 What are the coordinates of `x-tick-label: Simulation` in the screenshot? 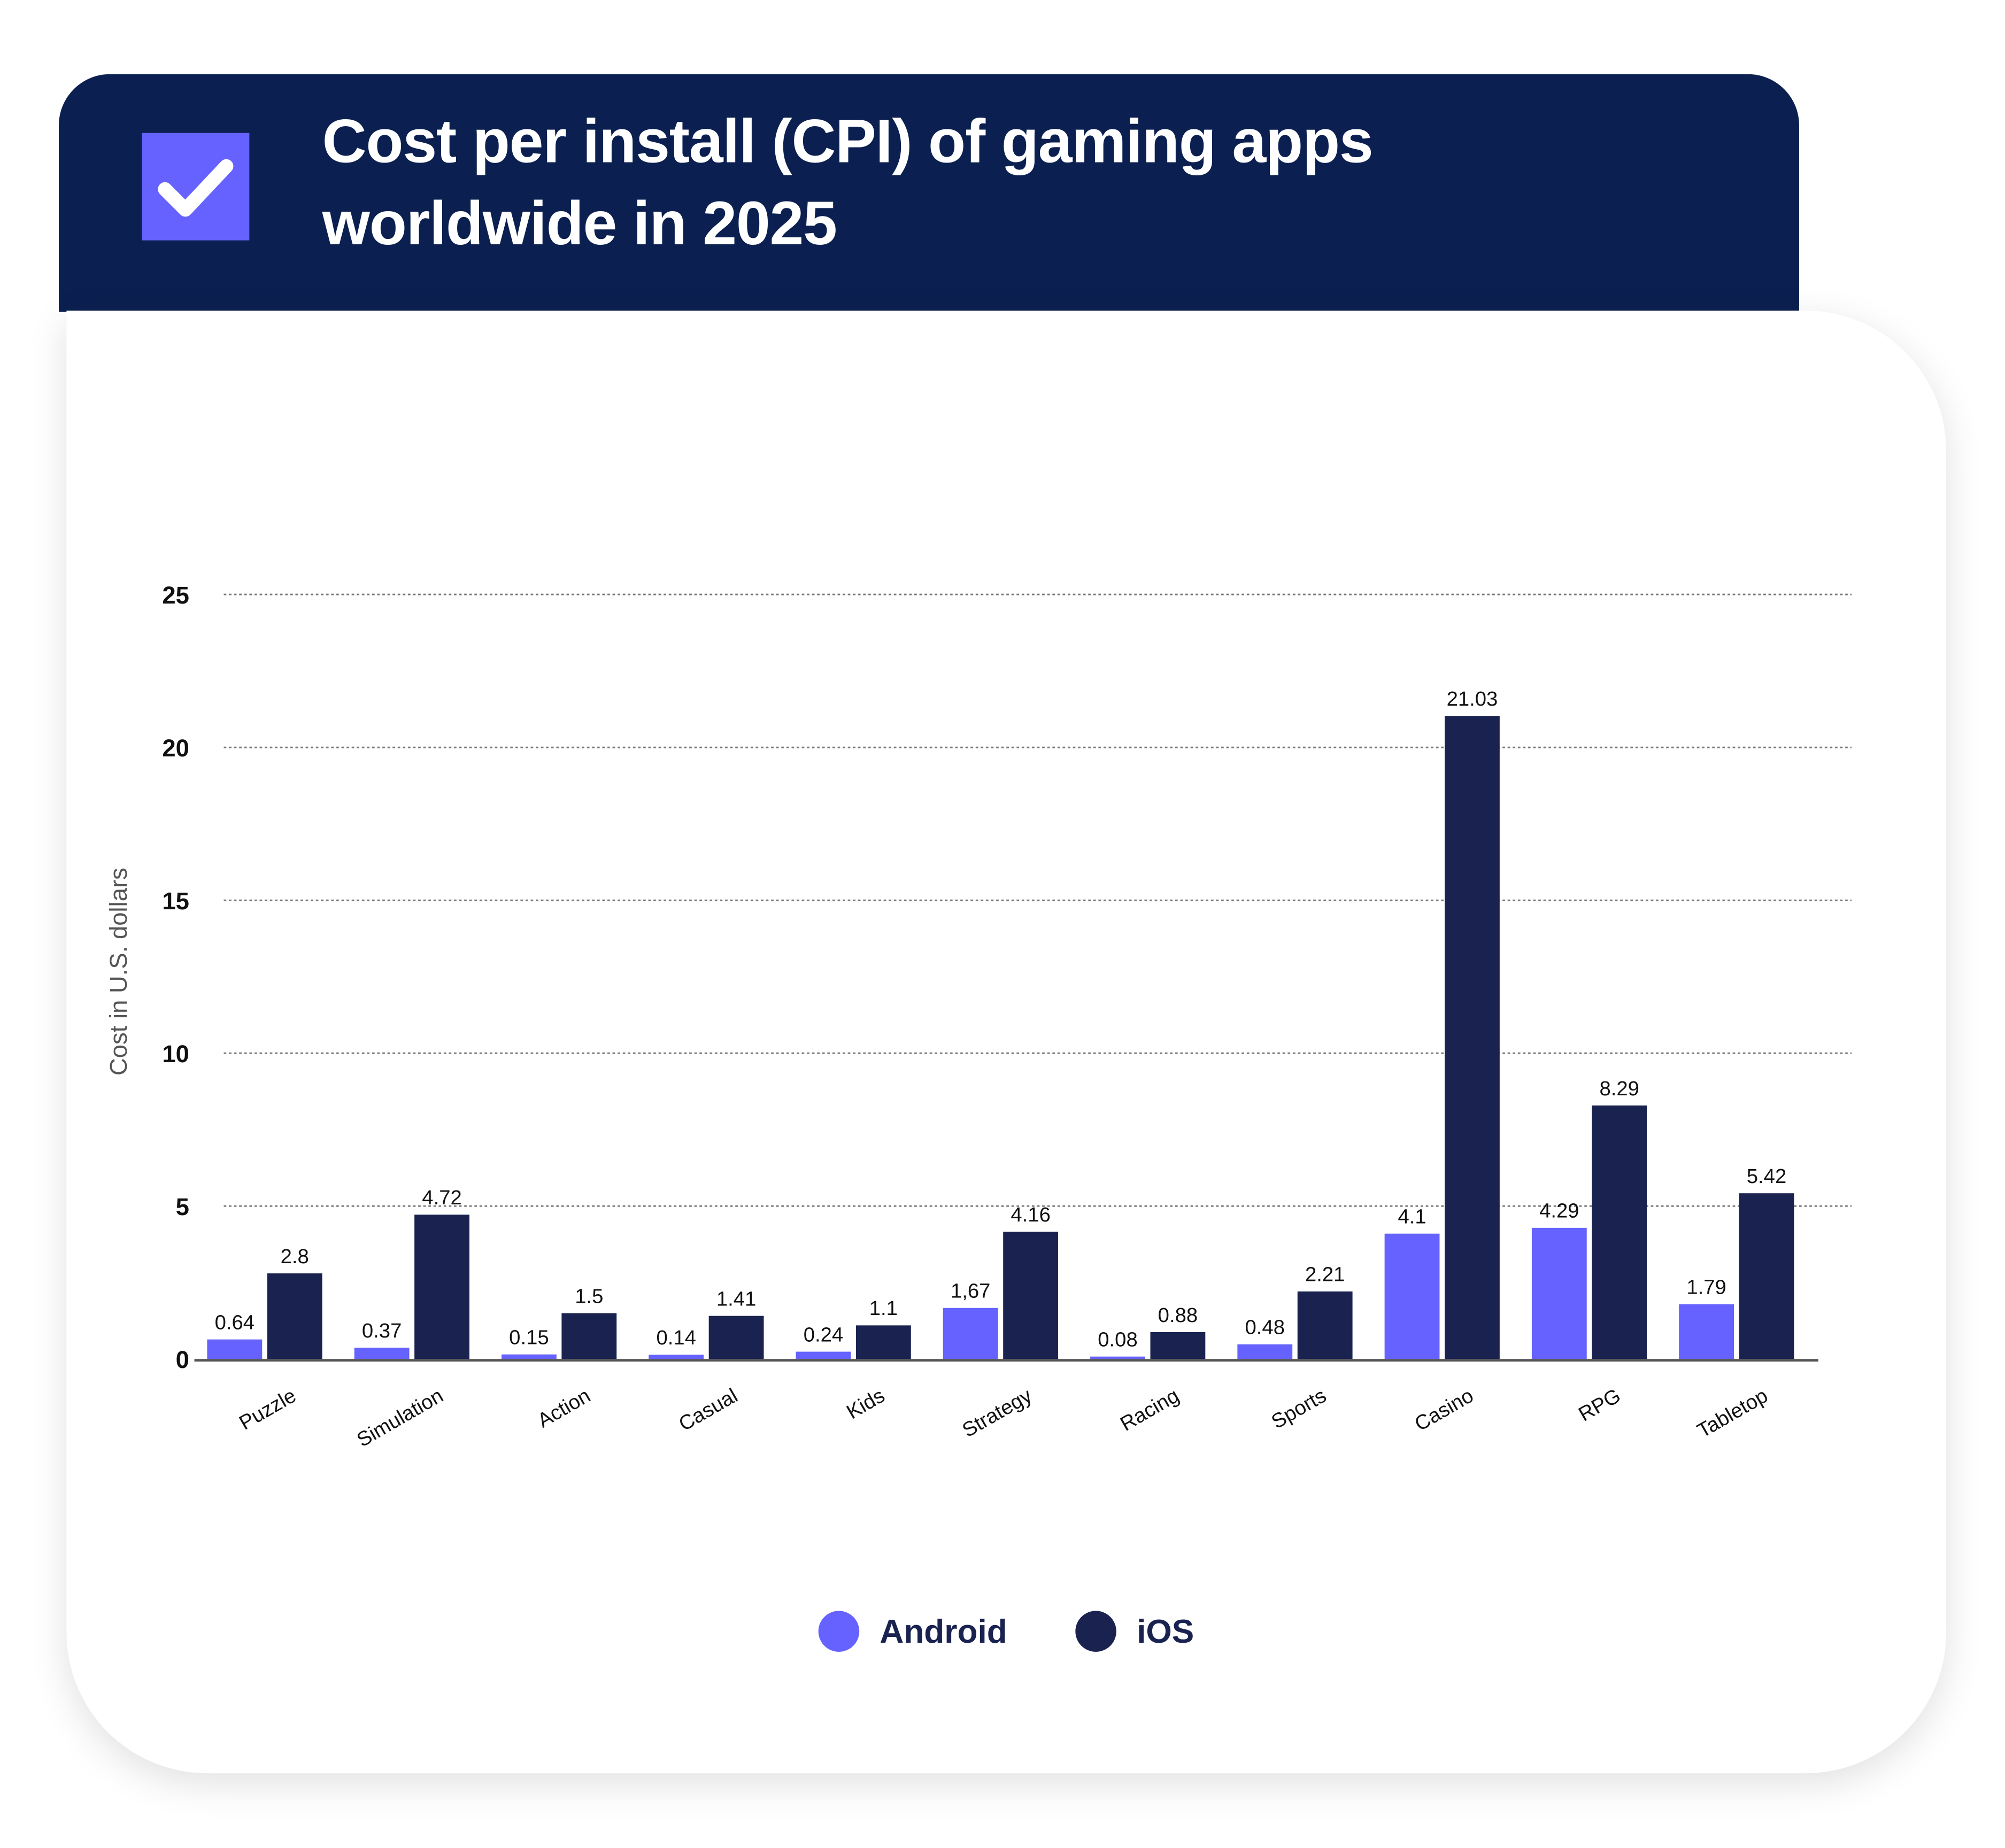 It's located at (400, 1418).